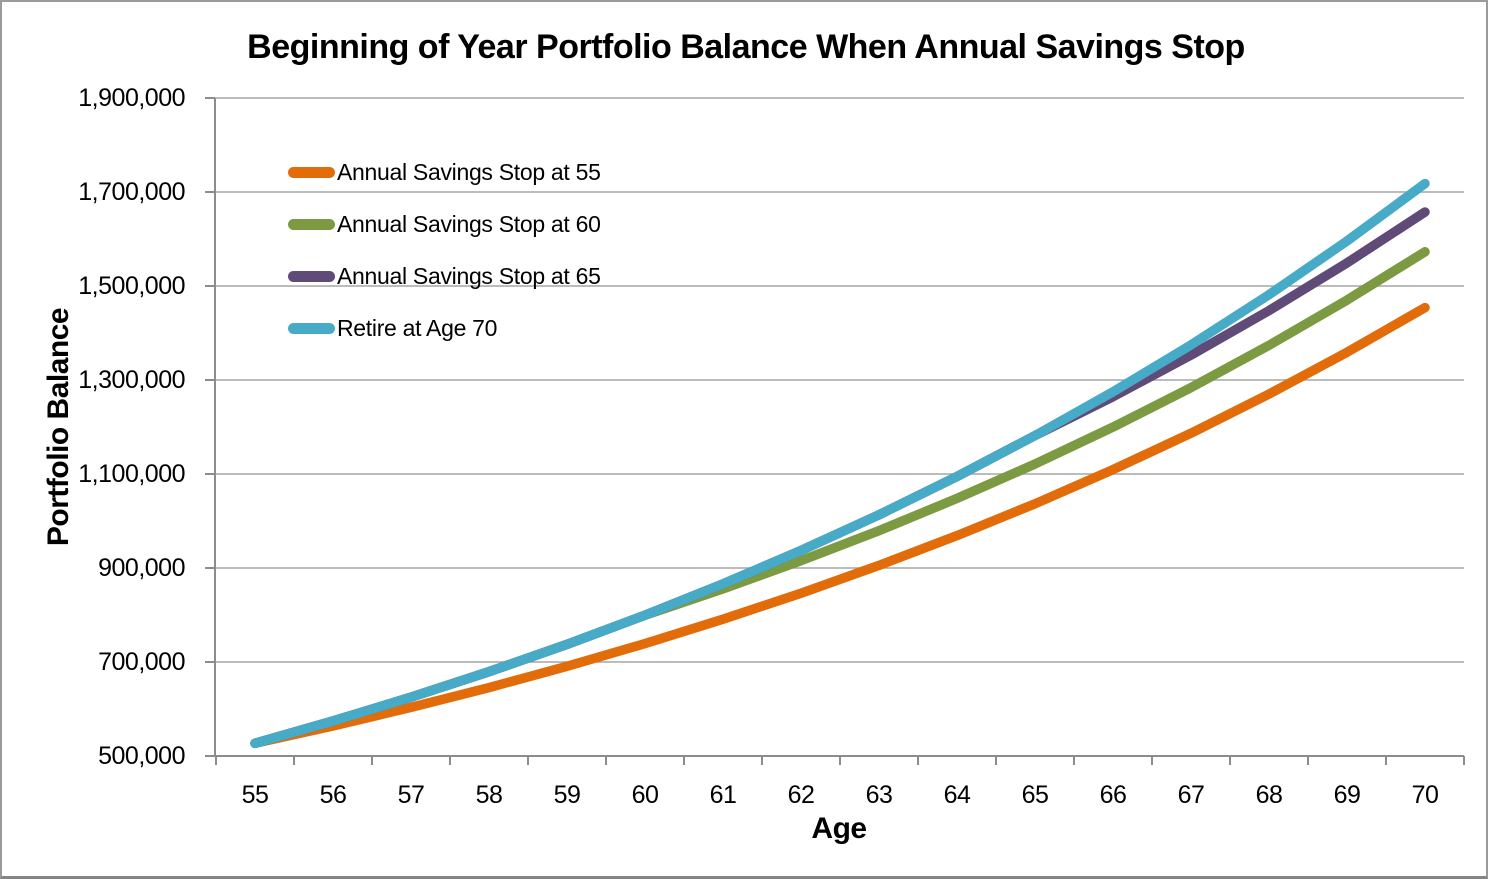 The image size is (1488, 879). I want to click on legend-item-stop-55: Annual Savings Stop at 55, so click(444, 172).